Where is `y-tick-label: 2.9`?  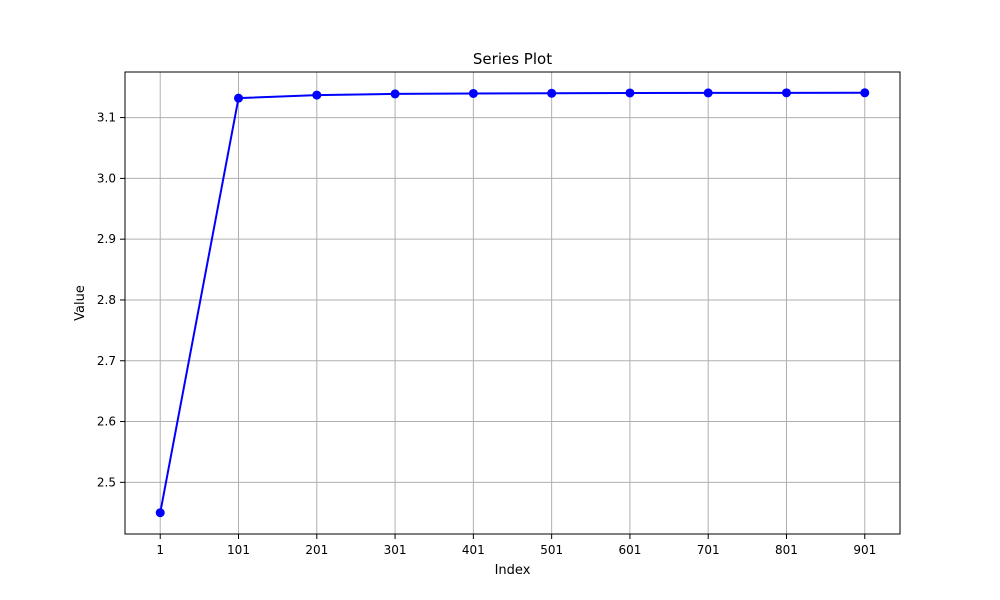 y-tick-label: 2.9 is located at coordinates (106, 239).